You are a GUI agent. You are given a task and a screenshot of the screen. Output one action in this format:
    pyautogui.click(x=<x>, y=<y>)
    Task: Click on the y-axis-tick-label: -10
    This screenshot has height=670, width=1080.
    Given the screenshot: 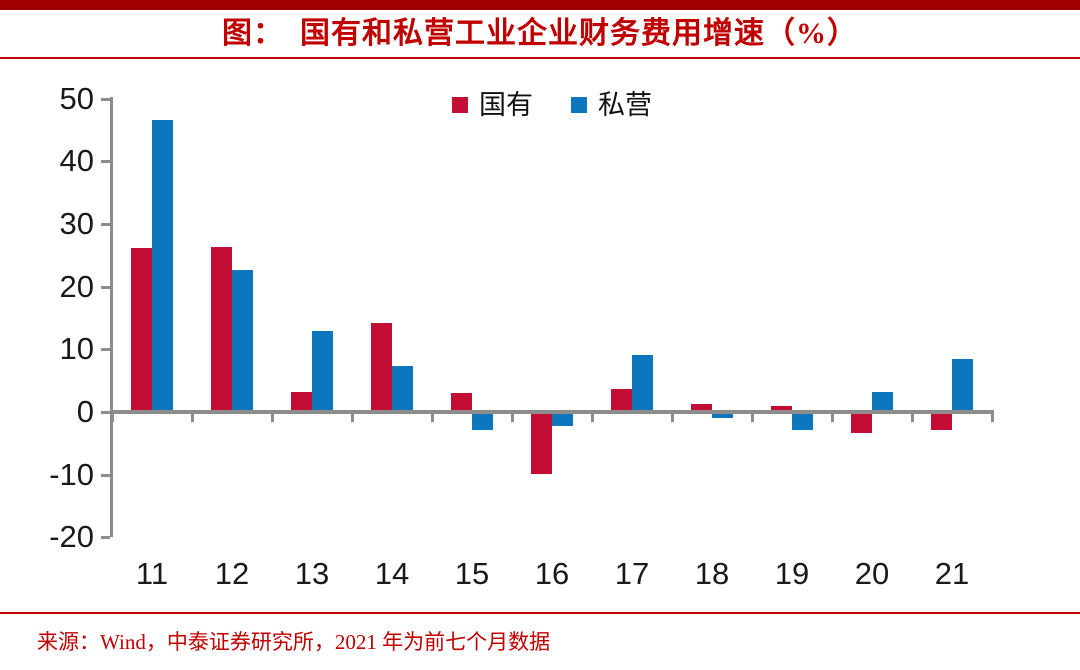 What is the action you would take?
    pyautogui.click(x=71, y=474)
    